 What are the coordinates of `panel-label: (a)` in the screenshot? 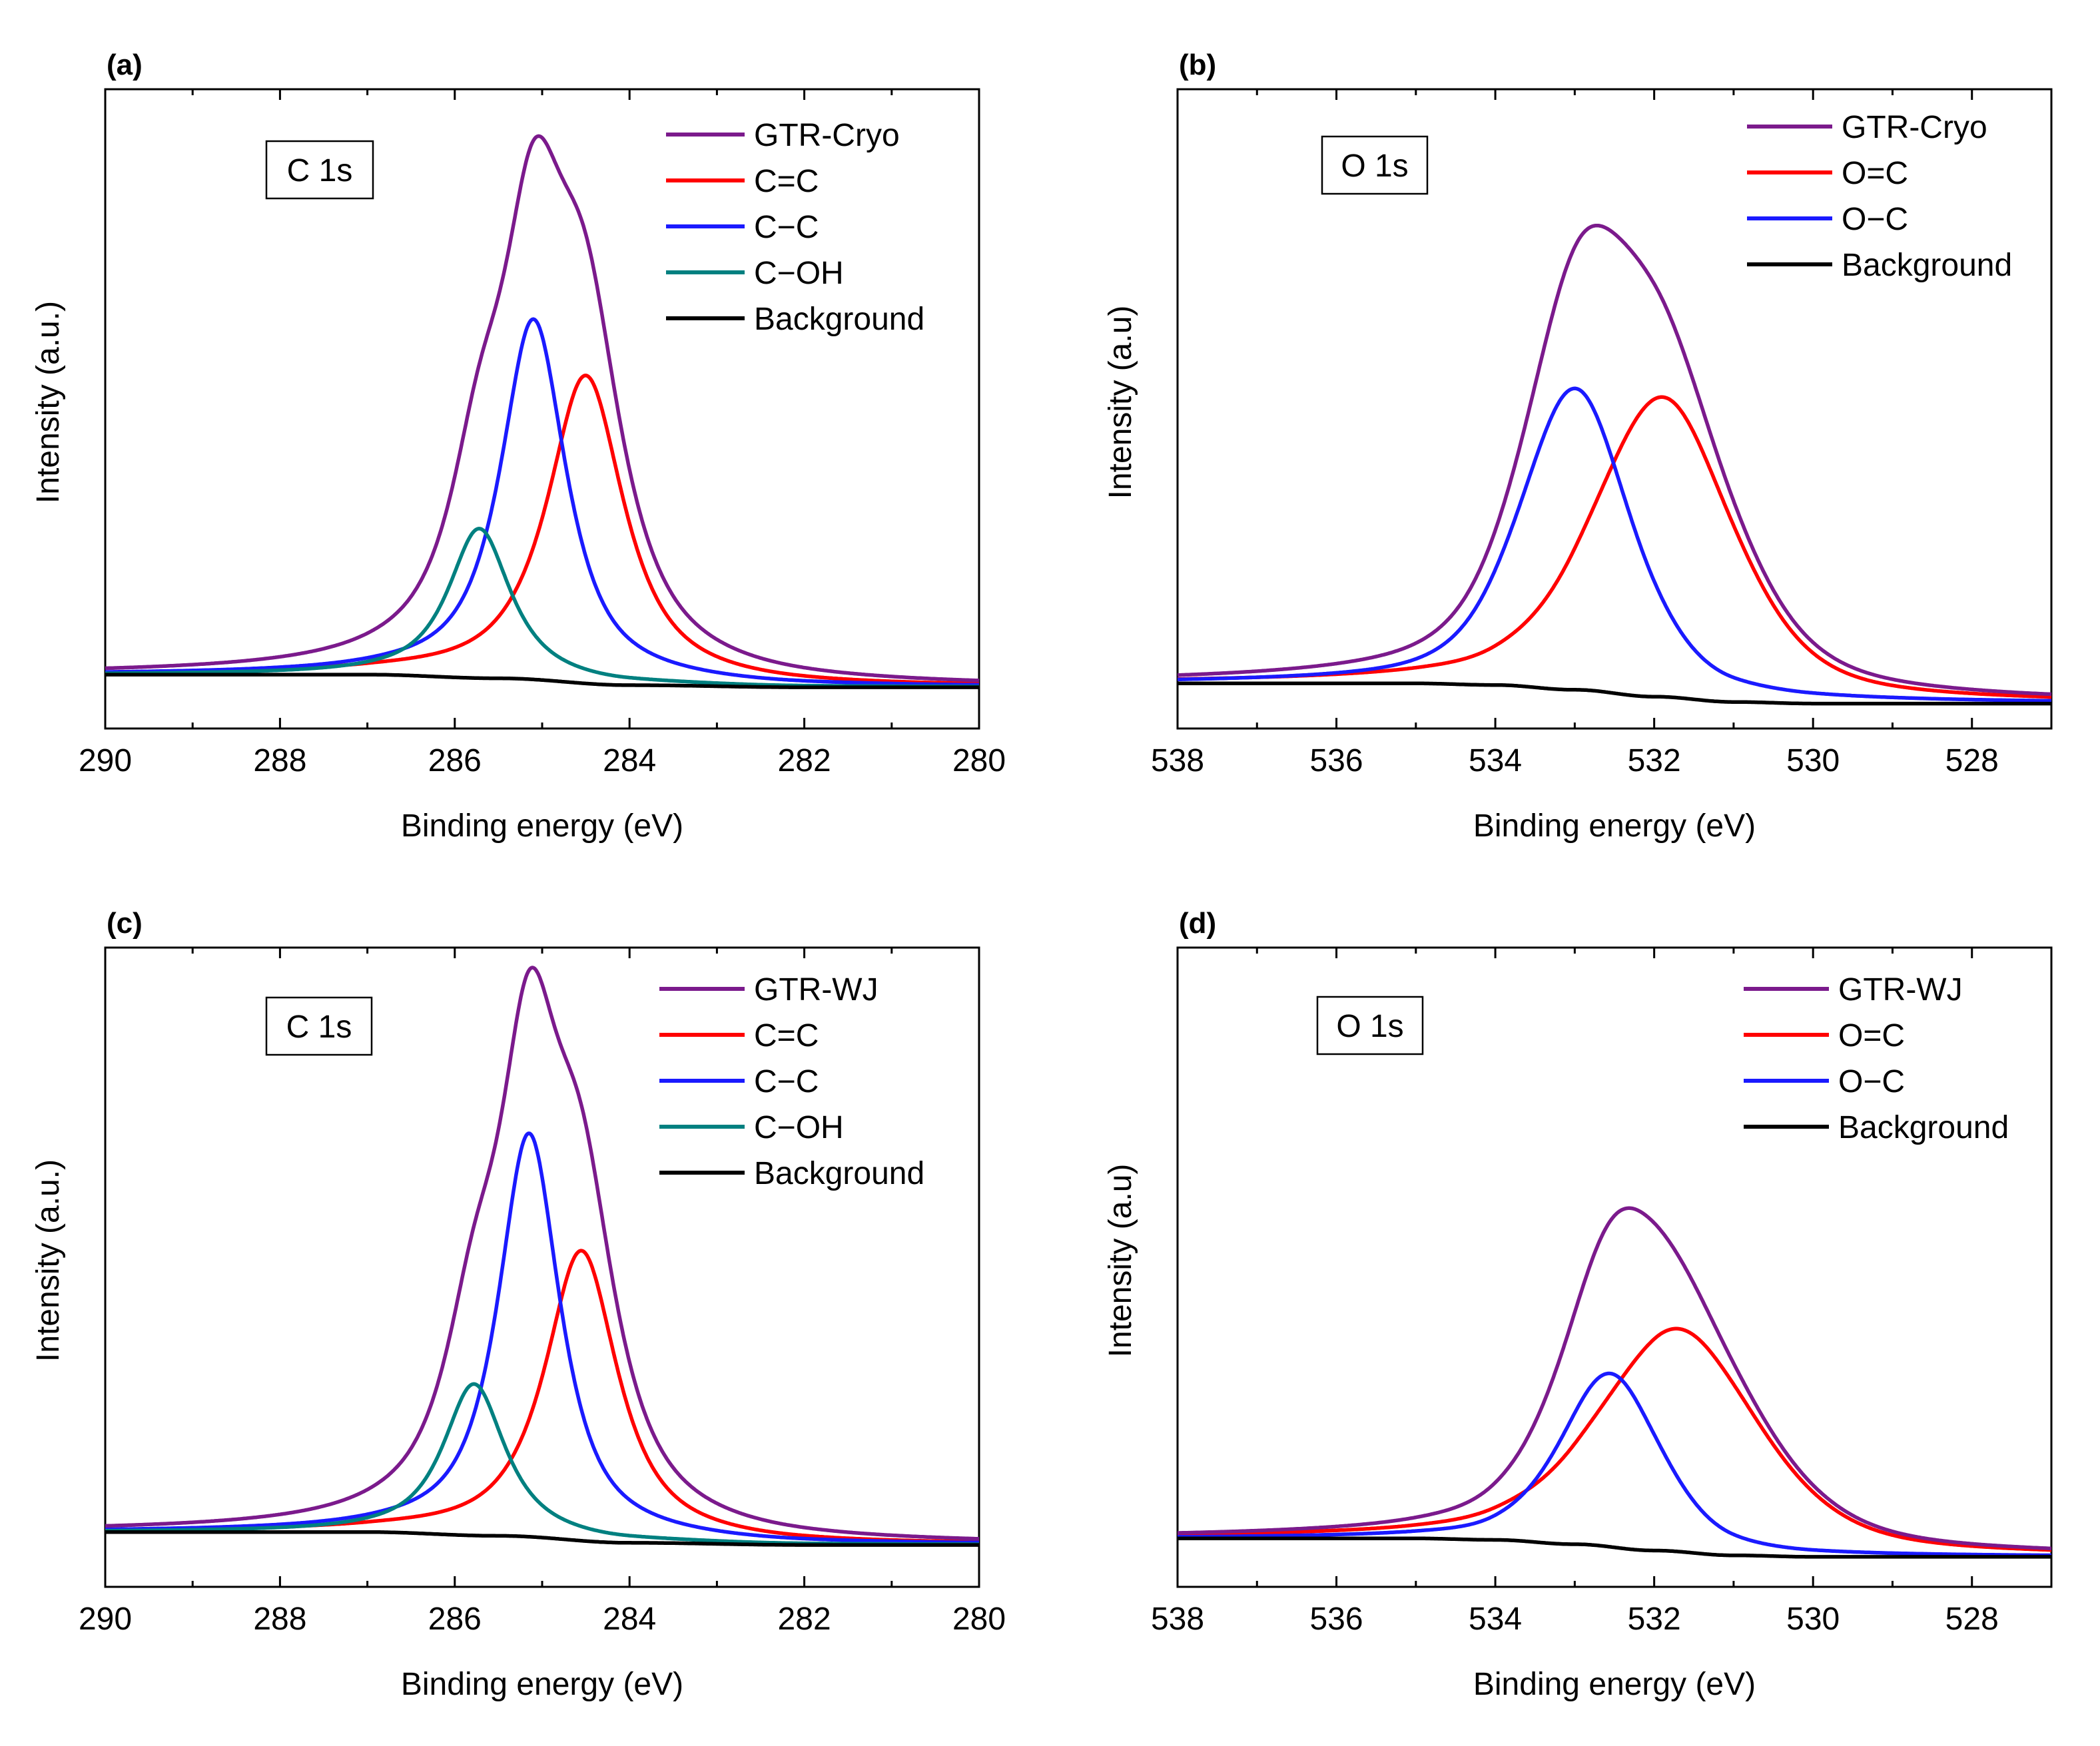 It's located at (125, 65).